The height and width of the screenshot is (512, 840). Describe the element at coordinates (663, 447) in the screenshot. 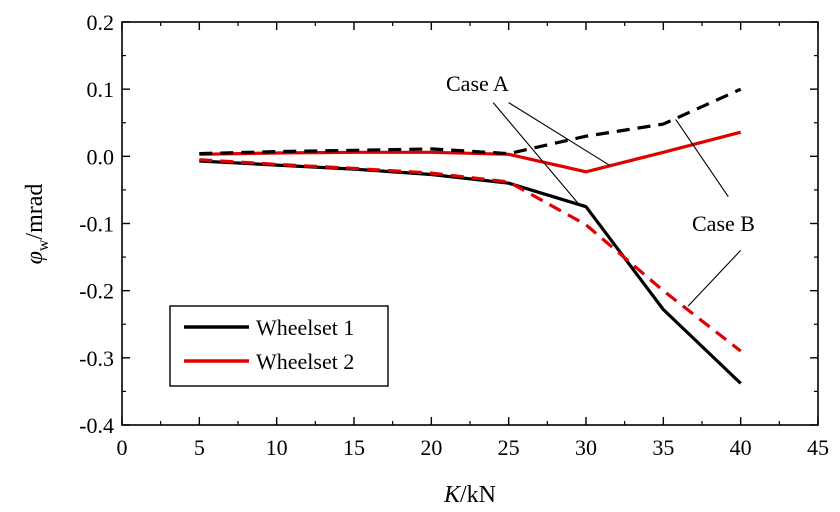

I see `x-tick-label: 35` at that location.